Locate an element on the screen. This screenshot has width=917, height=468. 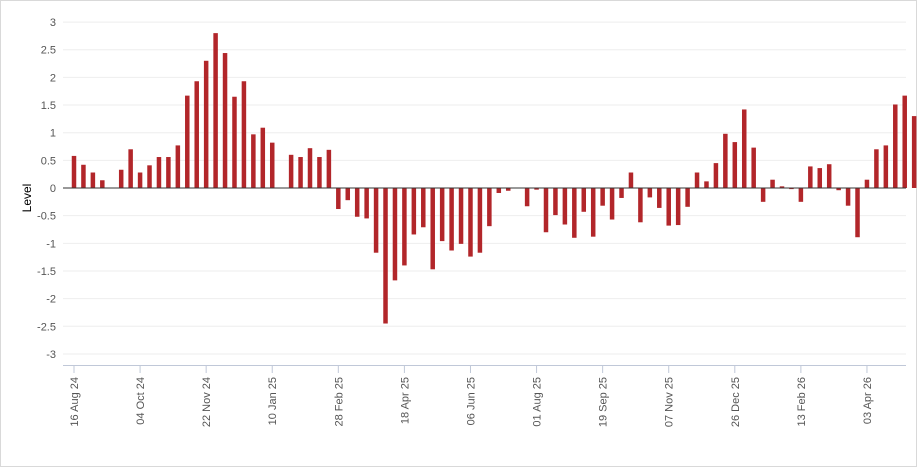
y-tick-label: 3 is located at coordinates (53, 23).